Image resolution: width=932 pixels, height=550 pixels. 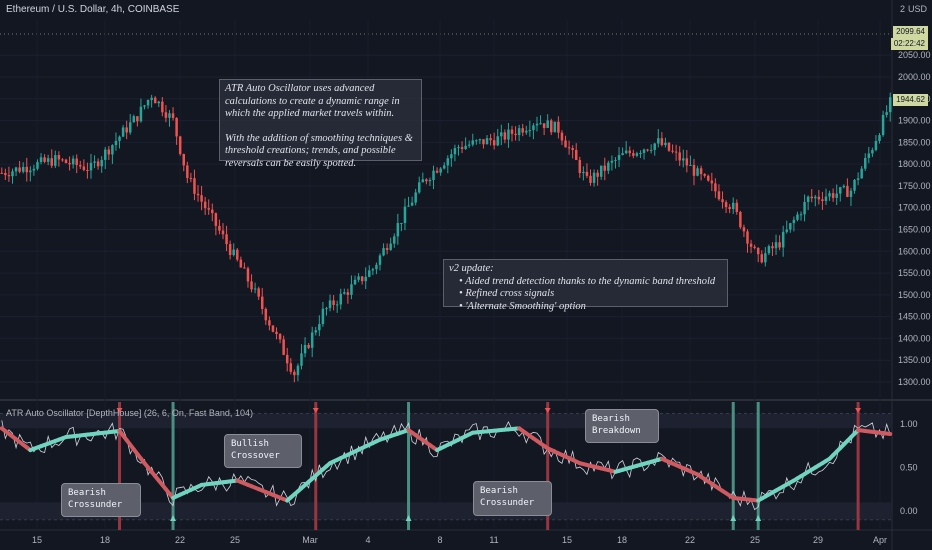 I want to click on callout-bullish-crossover: Bullish Crossover, so click(x=263, y=451).